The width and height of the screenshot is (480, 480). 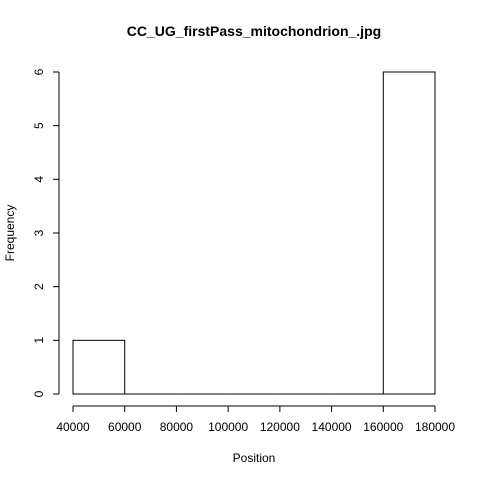 What do you see at coordinates (177, 427) in the screenshot?
I see `x-tick-label: 80000` at bounding box center [177, 427].